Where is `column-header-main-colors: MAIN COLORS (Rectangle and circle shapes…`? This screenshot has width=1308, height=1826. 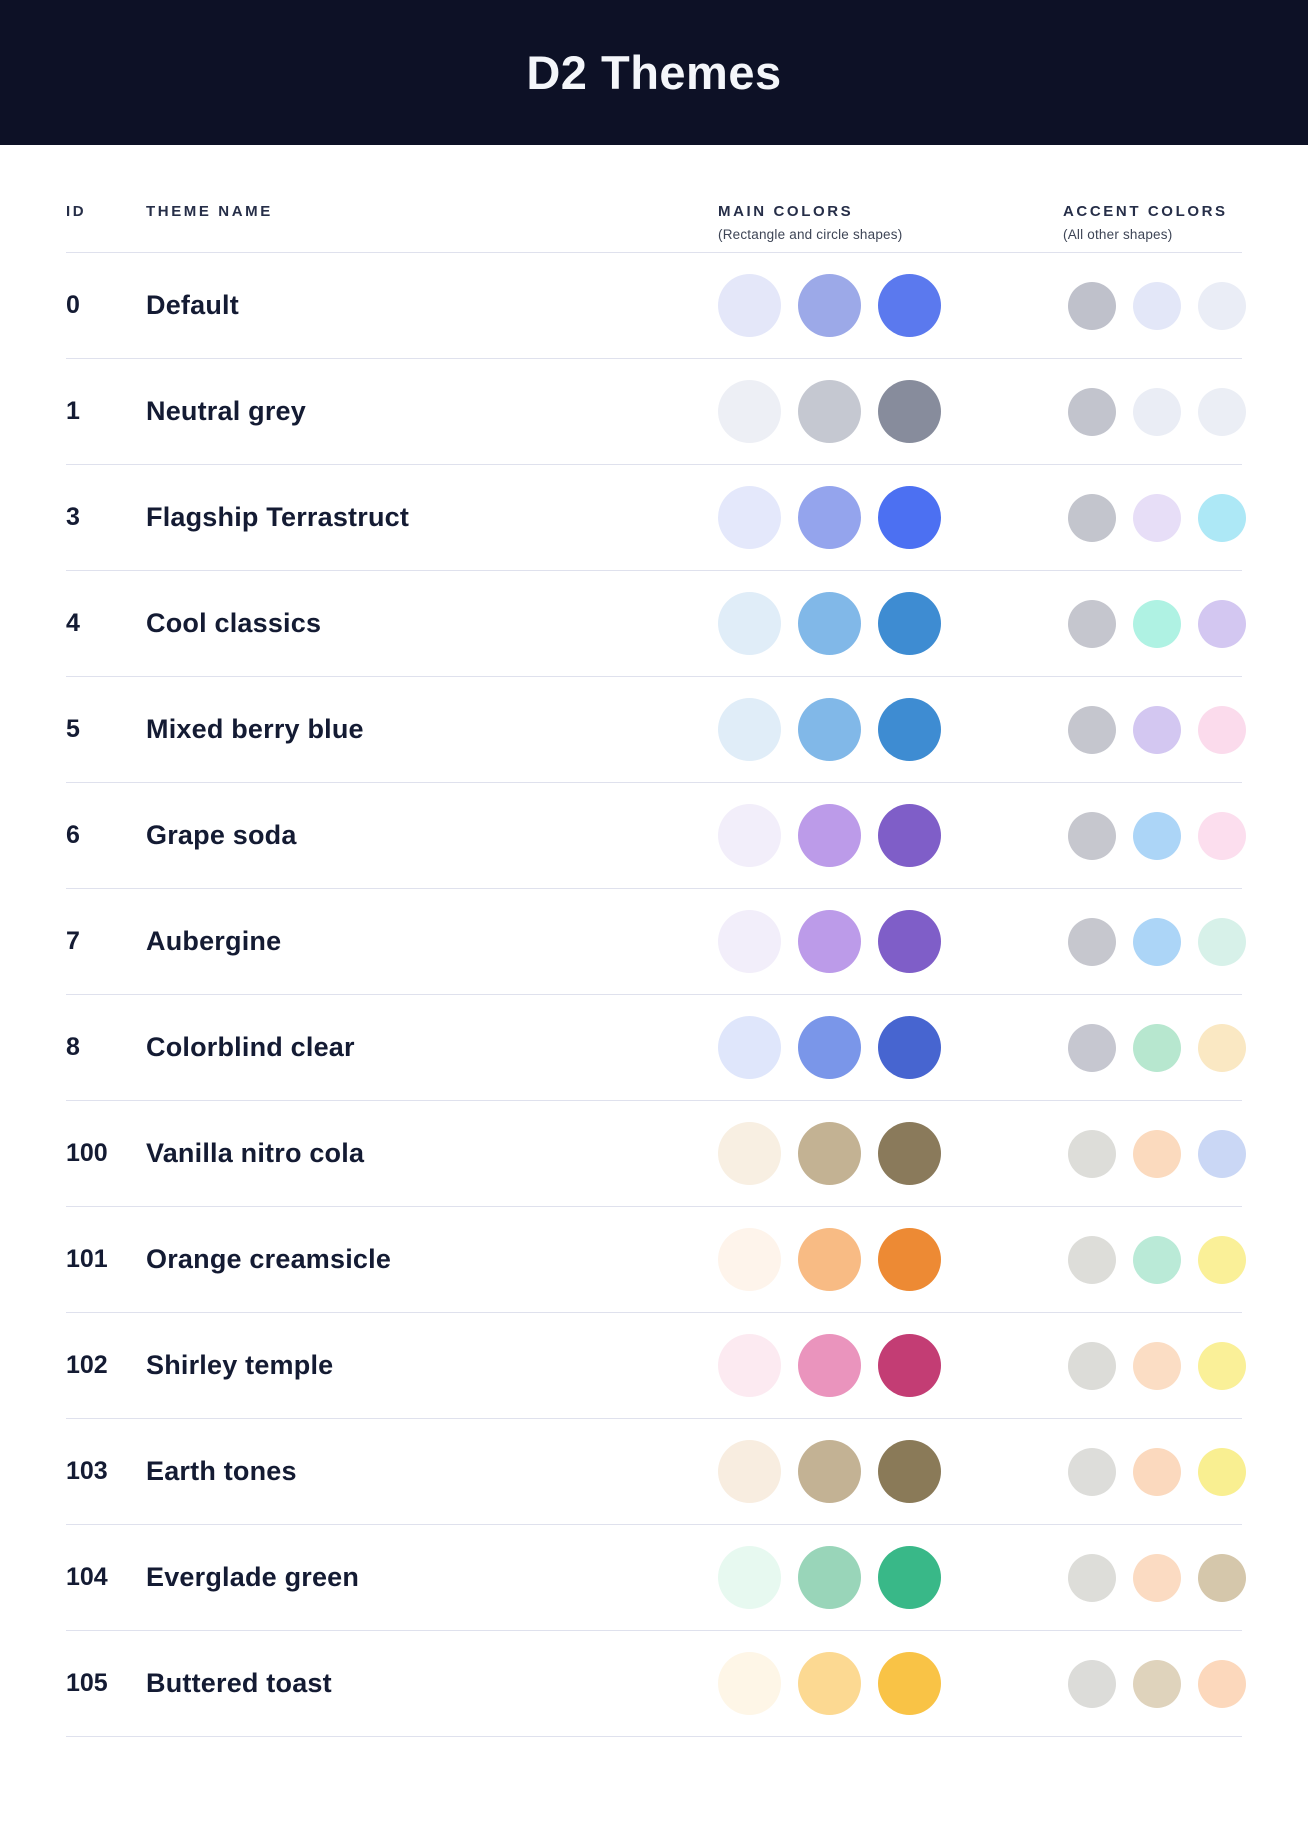 column-header-main-colors: MAIN COLORS (Rectangle and circle shapes… is located at coordinates (890, 222).